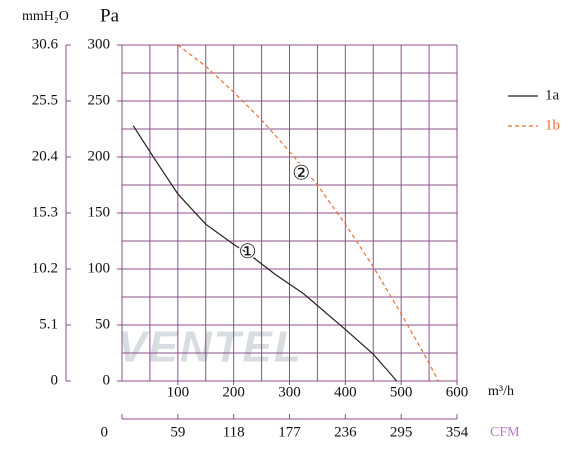  Describe the element at coordinates (99, 156) in the screenshot. I see `y-tick-label: 200` at that location.